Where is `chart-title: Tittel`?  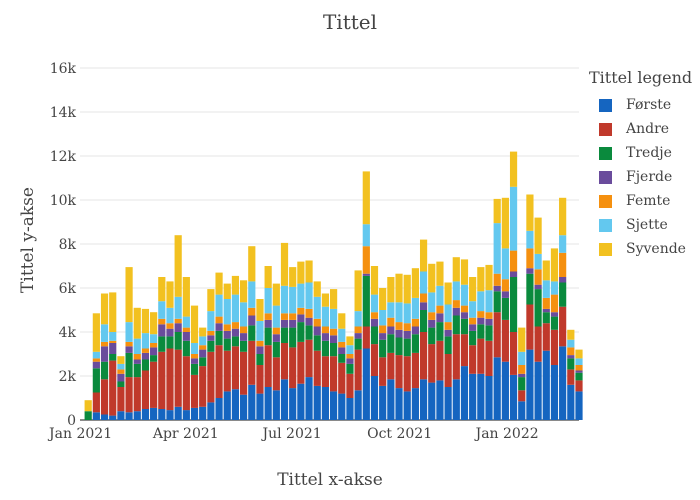 chart-title: Tittel is located at coordinates (350, 22).